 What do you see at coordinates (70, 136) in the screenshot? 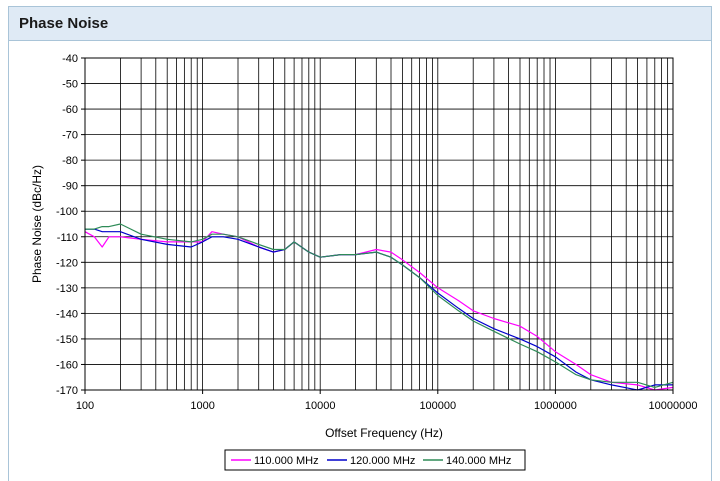
I see `y-tick-label: -70` at bounding box center [70, 136].